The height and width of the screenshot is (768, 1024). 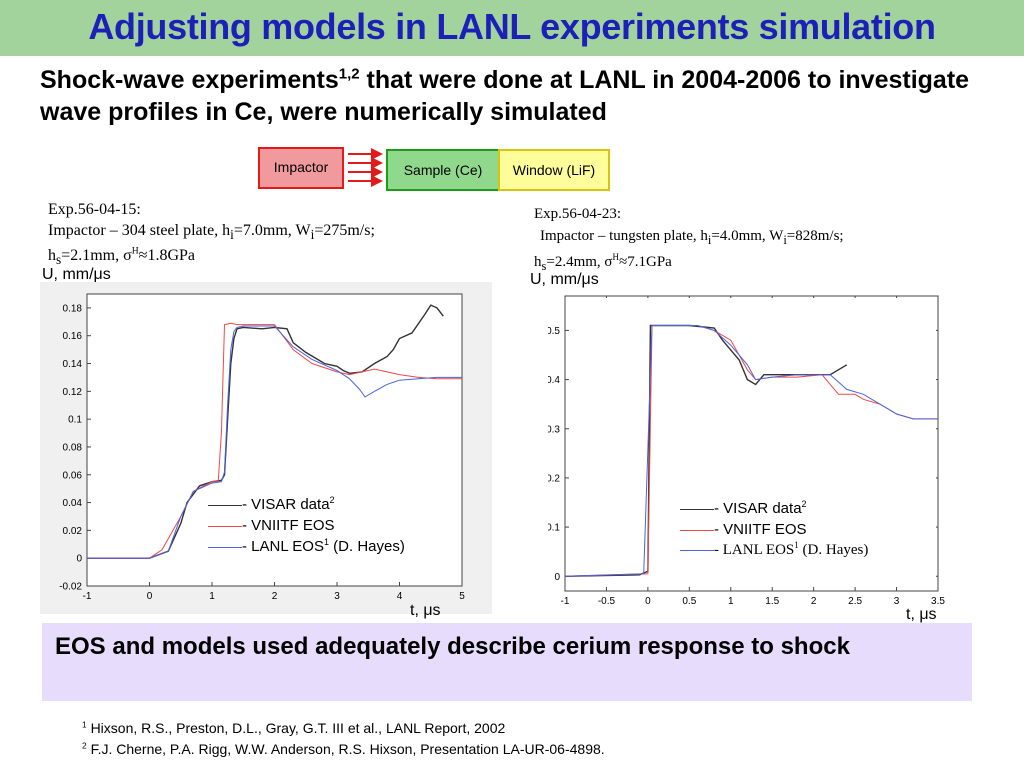 What do you see at coordinates (122, 256) in the screenshot?
I see `exp1-sample-line: hs=2.1mm, σH≈1.8GPa` at bounding box center [122, 256].